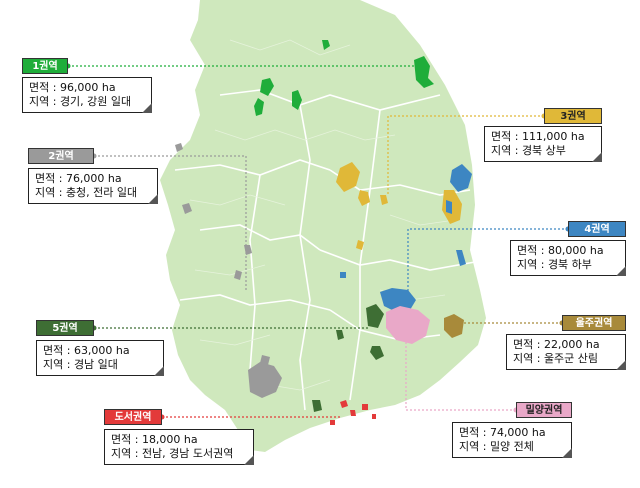  I want to click on ulju-patches, so click(454, 326).